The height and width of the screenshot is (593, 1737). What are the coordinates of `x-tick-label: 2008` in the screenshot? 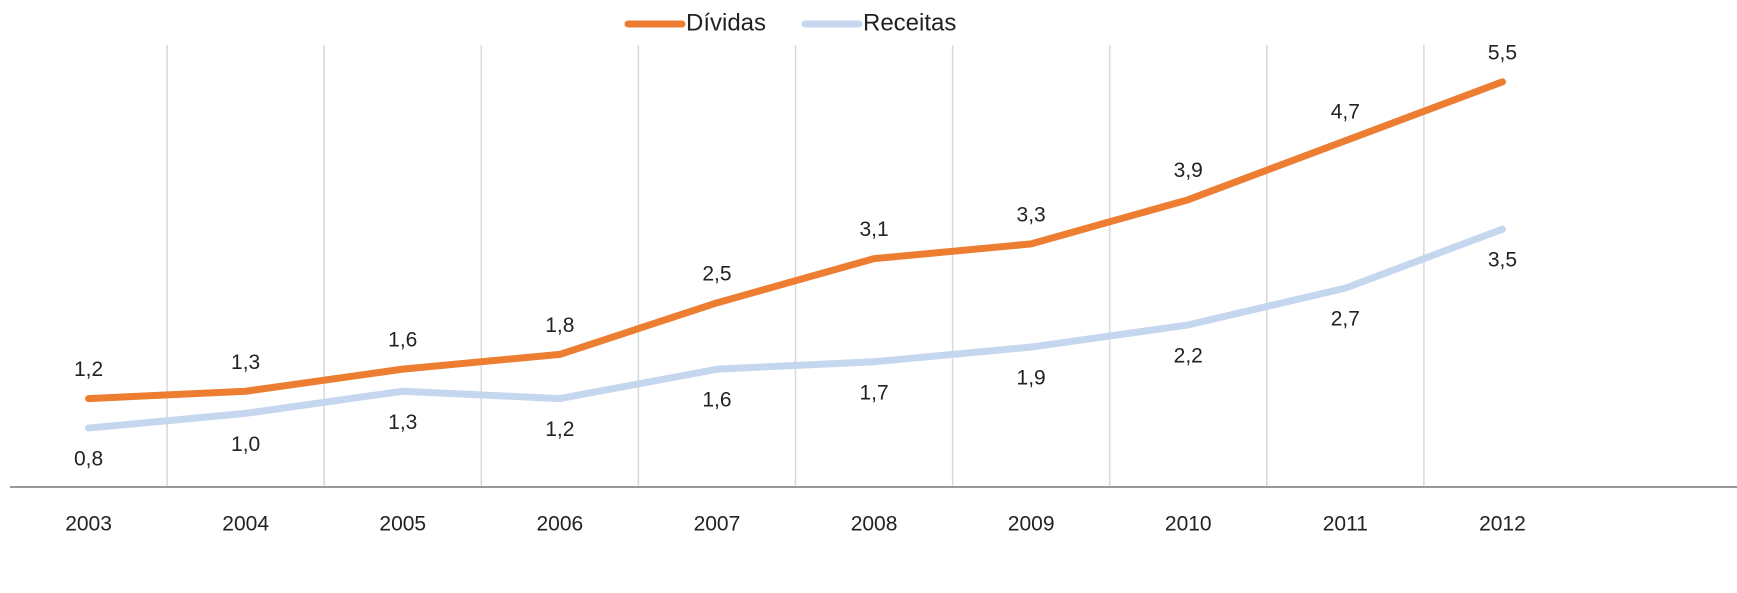 It's located at (874, 524).